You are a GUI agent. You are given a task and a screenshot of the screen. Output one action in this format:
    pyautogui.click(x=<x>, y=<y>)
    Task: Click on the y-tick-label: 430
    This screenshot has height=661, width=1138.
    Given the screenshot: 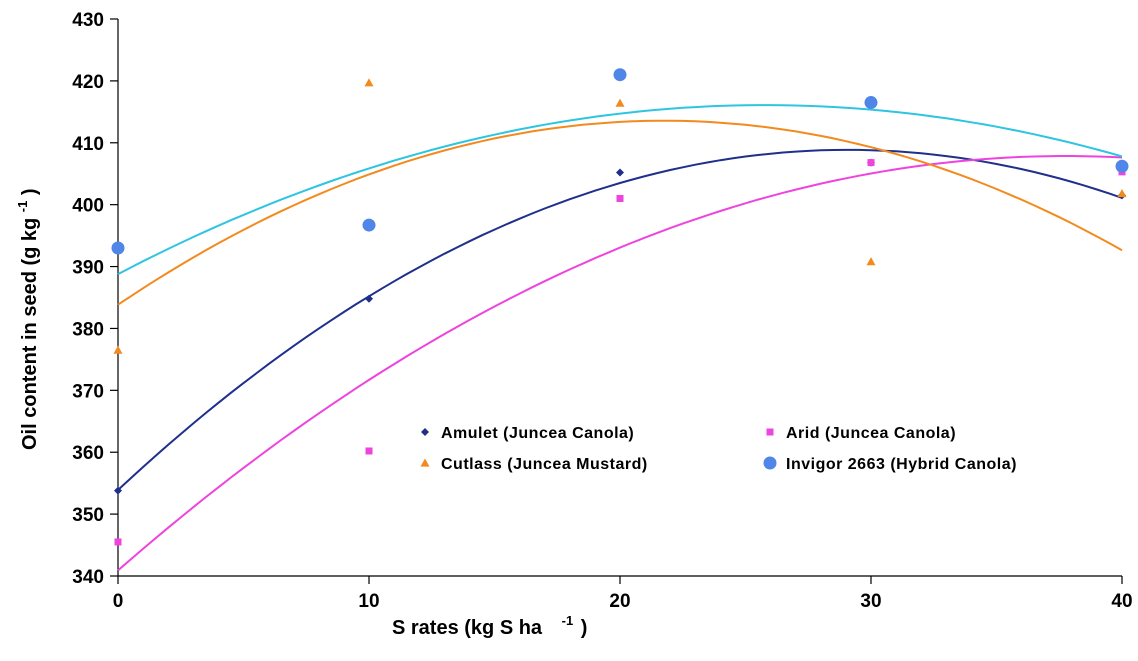 What is the action you would take?
    pyautogui.click(x=88, y=20)
    